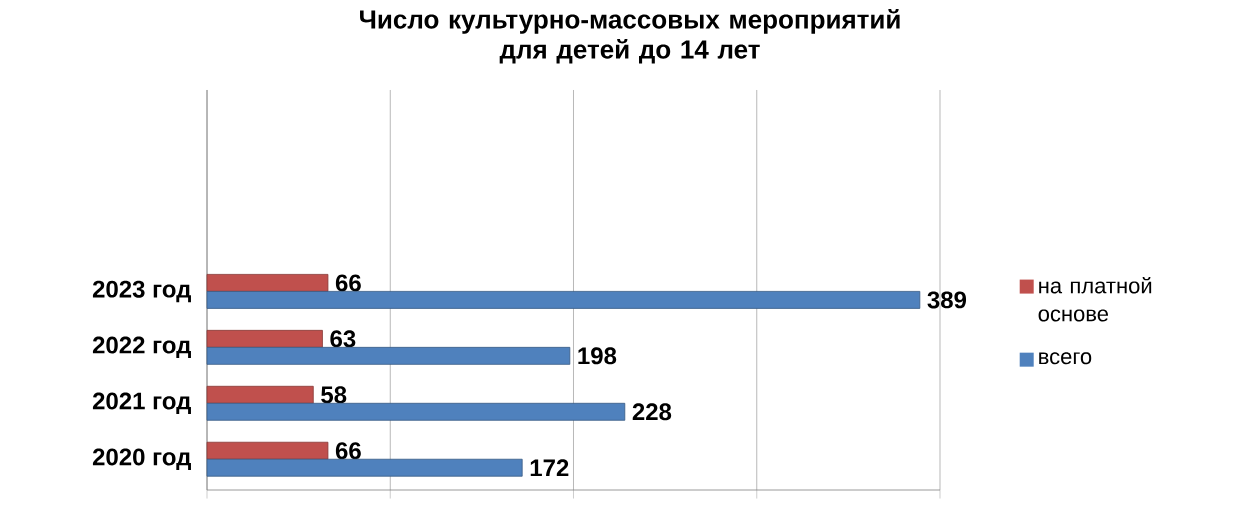  I want to click on data-label: 228, so click(652, 412).